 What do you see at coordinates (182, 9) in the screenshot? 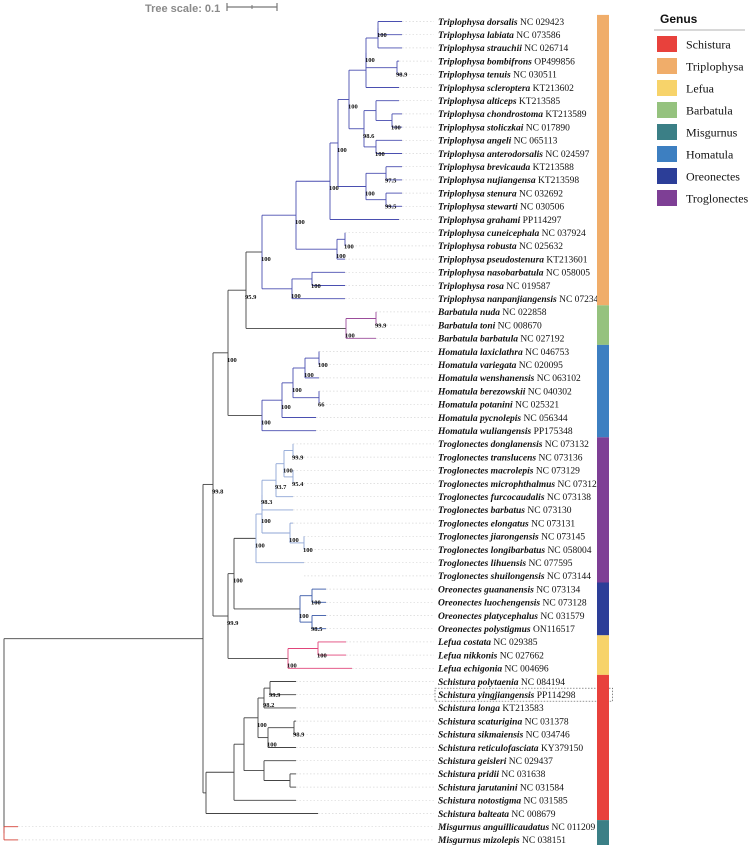
I see `tree-scale-label: Tree scale: 0.1` at bounding box center [182, 9].